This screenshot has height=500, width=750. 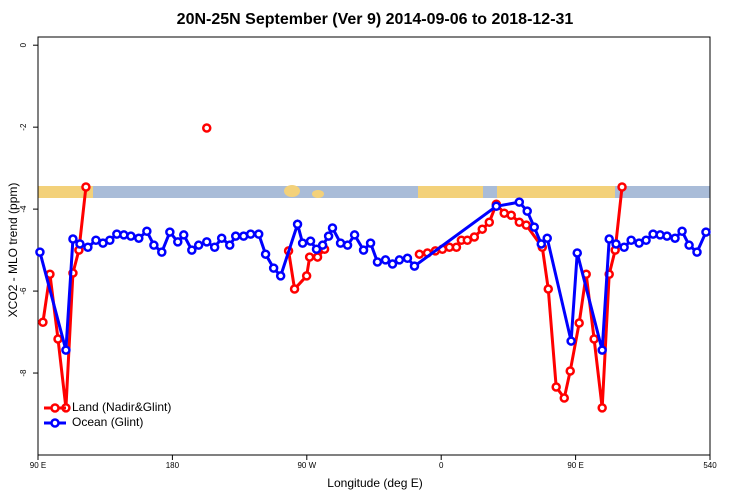 I want to click on y-tick-label: -2, so click(x=23, y=127).